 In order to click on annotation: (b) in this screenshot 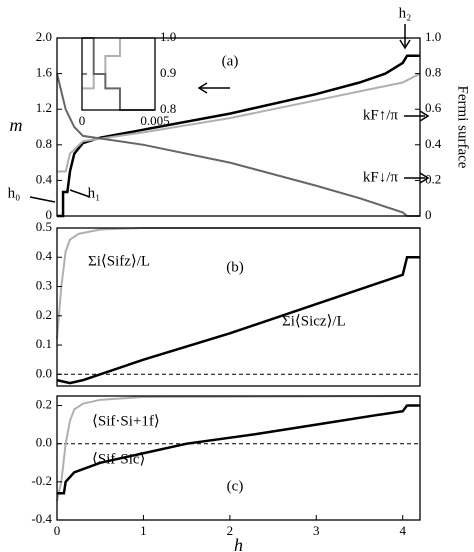, I will do `click(235, 267)`.